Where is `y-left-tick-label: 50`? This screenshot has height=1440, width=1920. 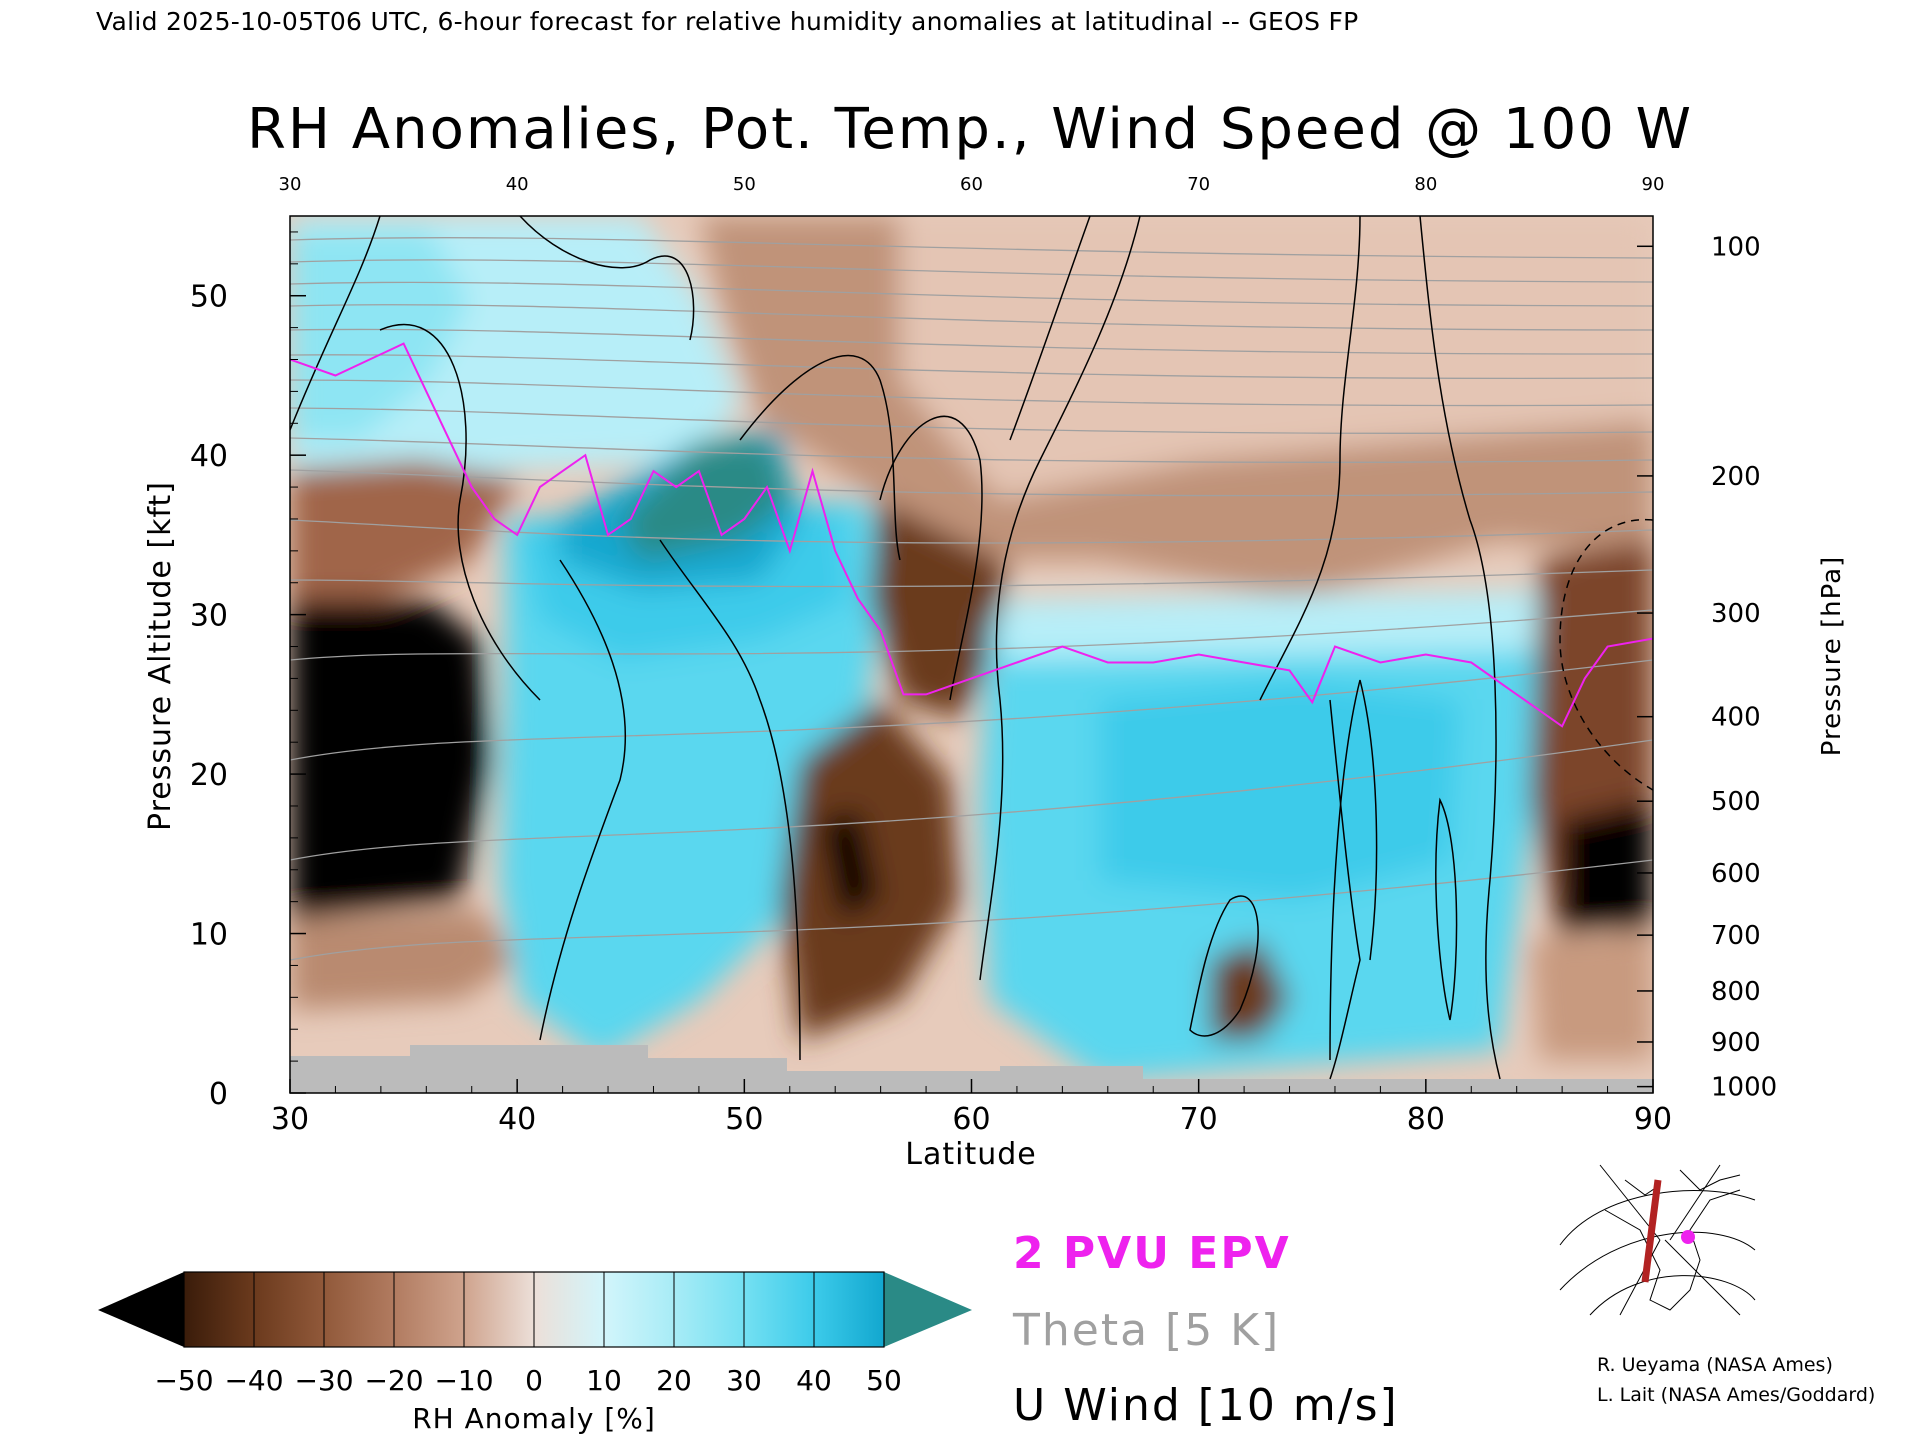 y-left-tick-label: 50 is located at coordinates (209, 297).